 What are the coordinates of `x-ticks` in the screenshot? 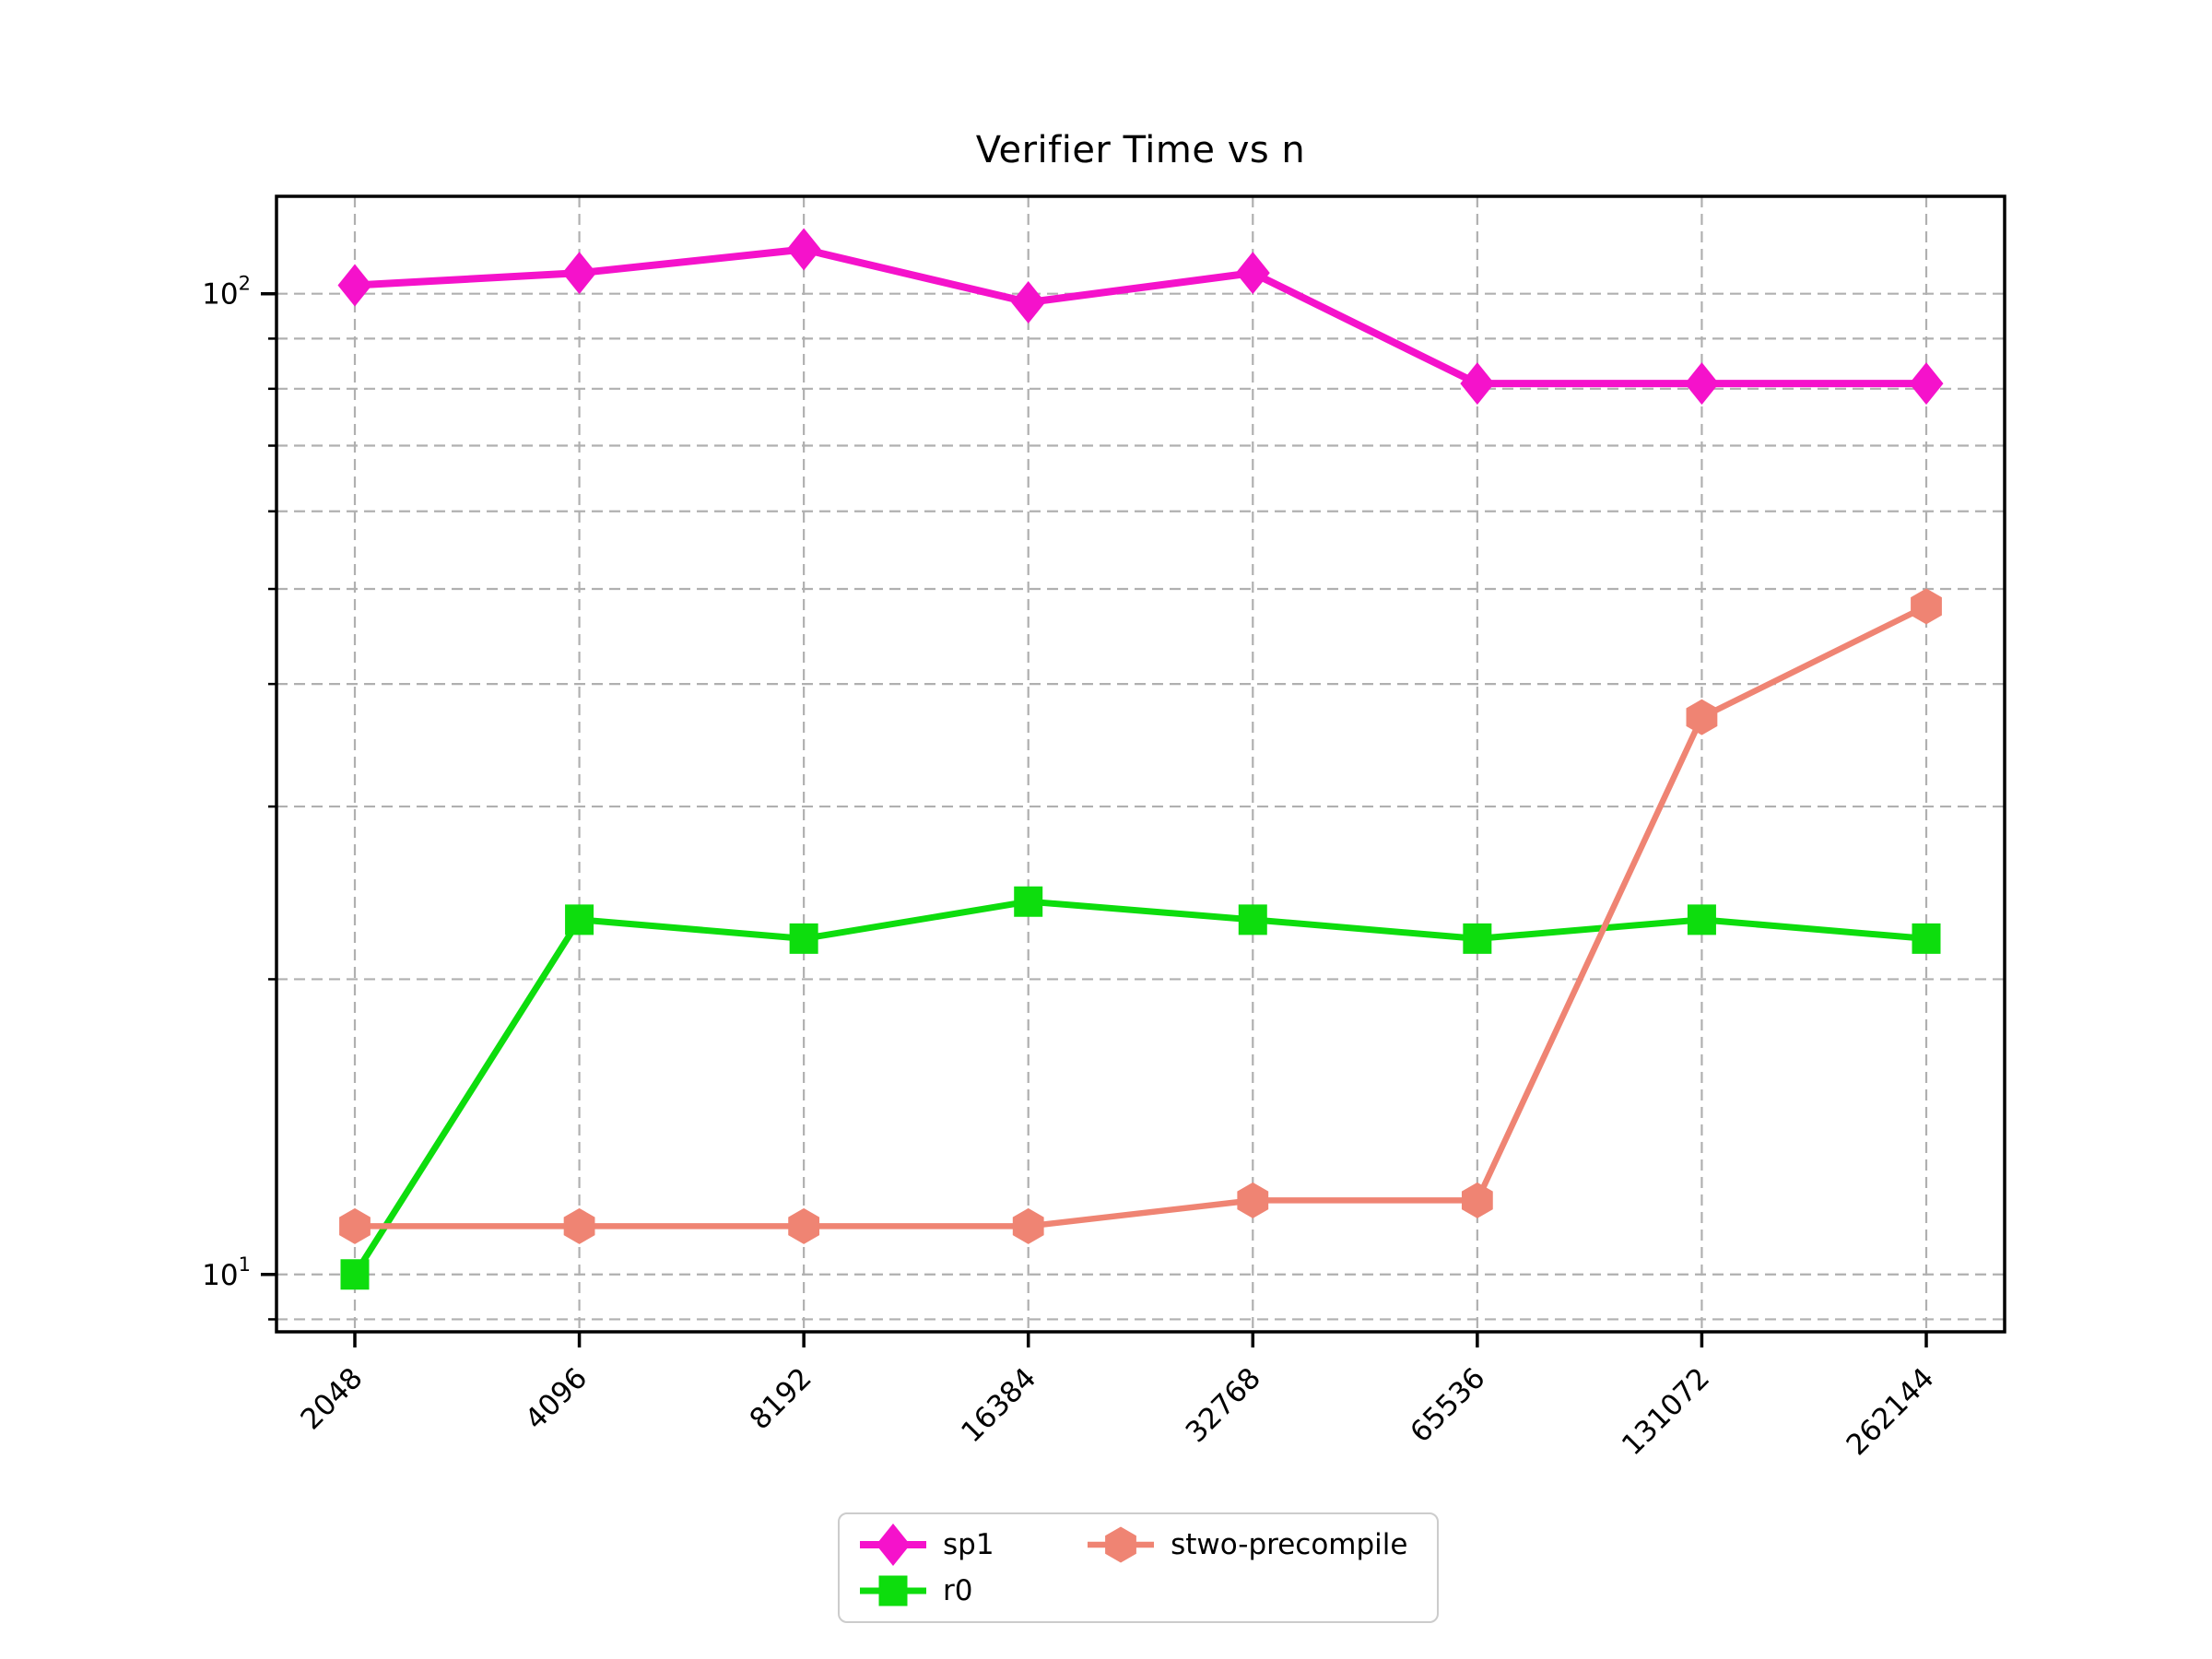 It's located at (1140, 1339).